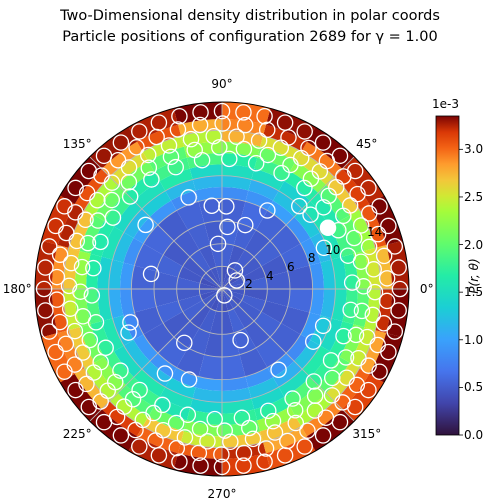  Describe the element at coordinates (374, 232) in the screenshot. I see `radius-tick-label: 14` at that location.